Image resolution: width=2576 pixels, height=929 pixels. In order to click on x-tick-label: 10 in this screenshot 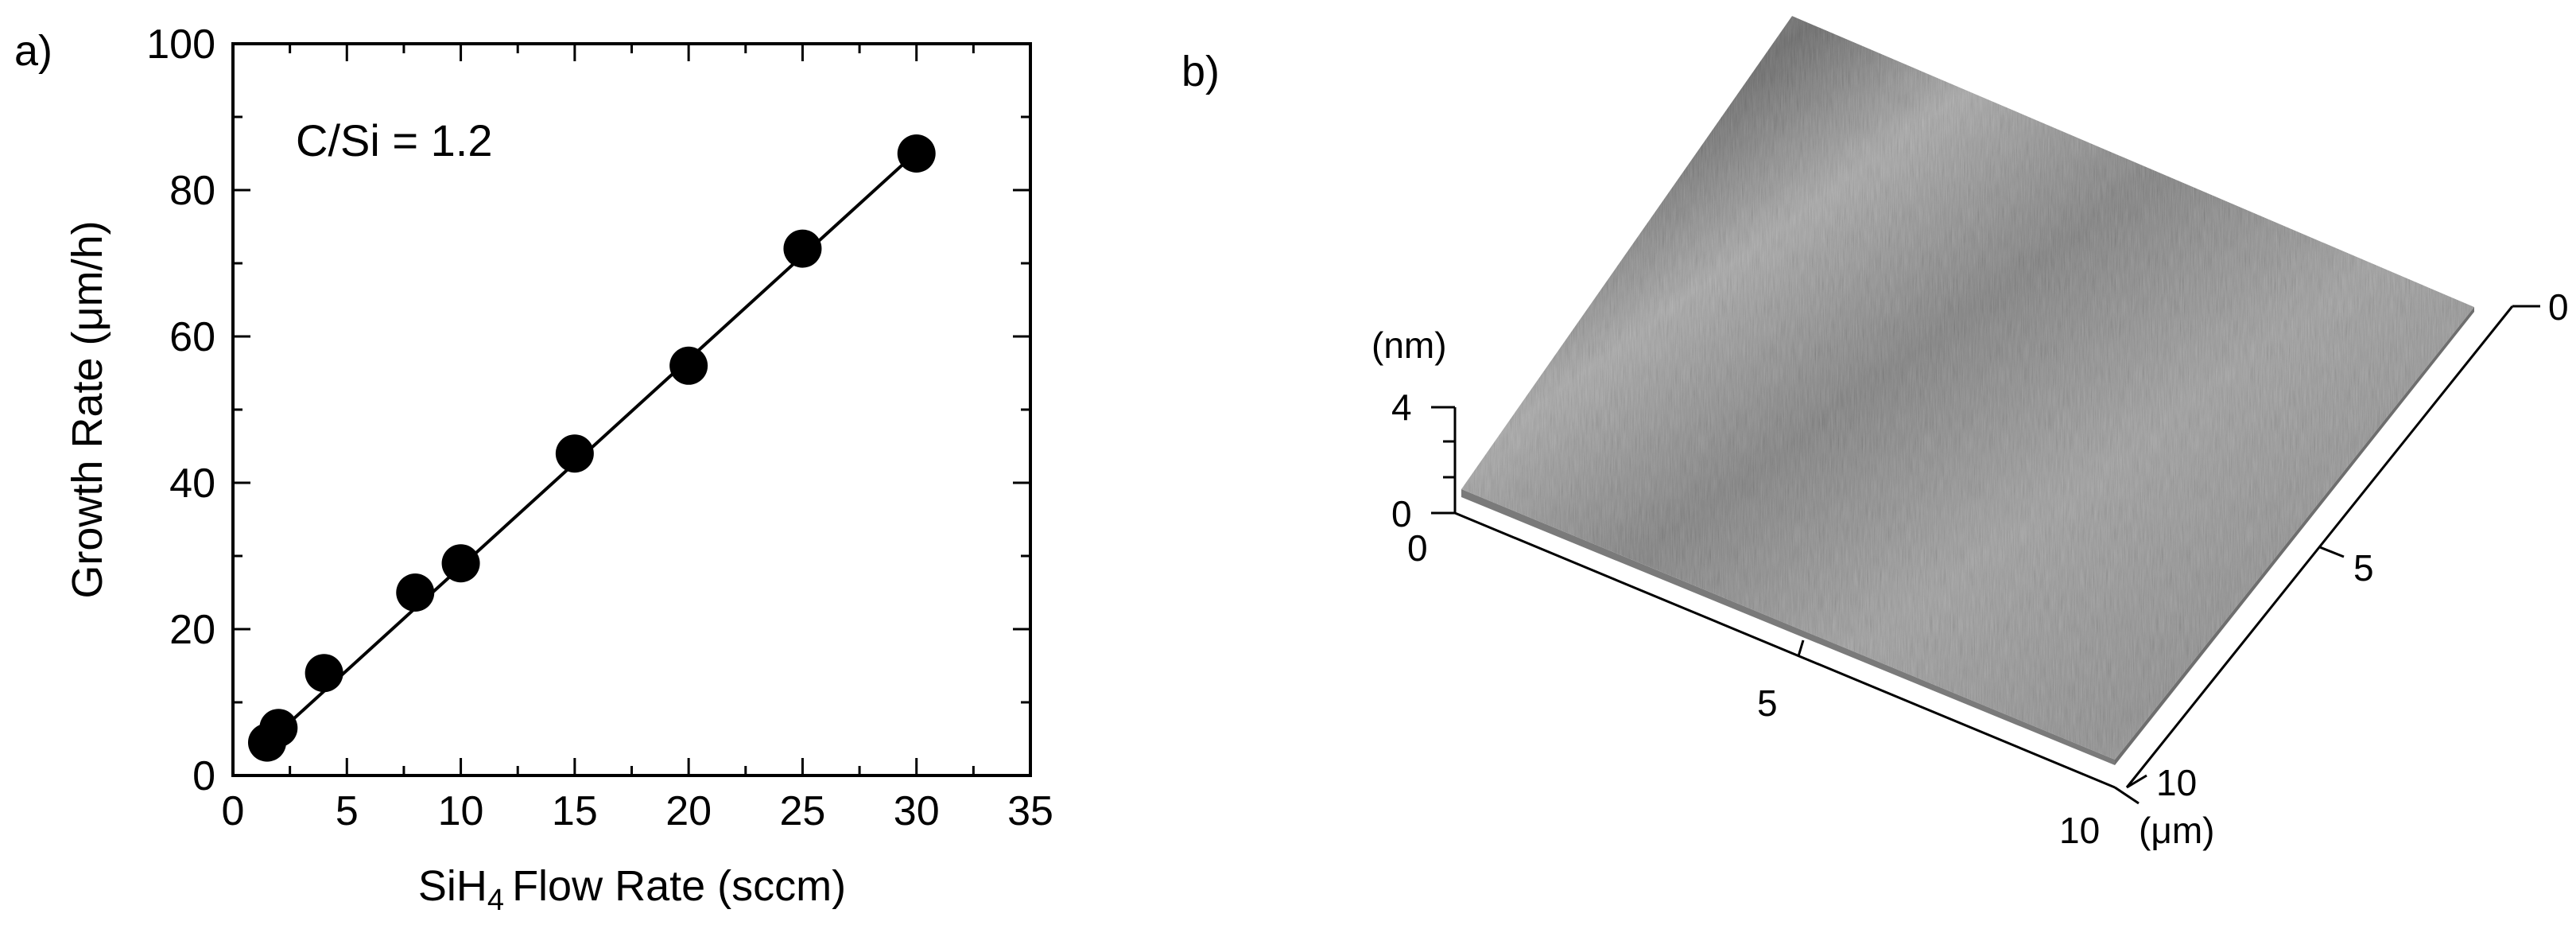, I will do `click(461, 811)`.